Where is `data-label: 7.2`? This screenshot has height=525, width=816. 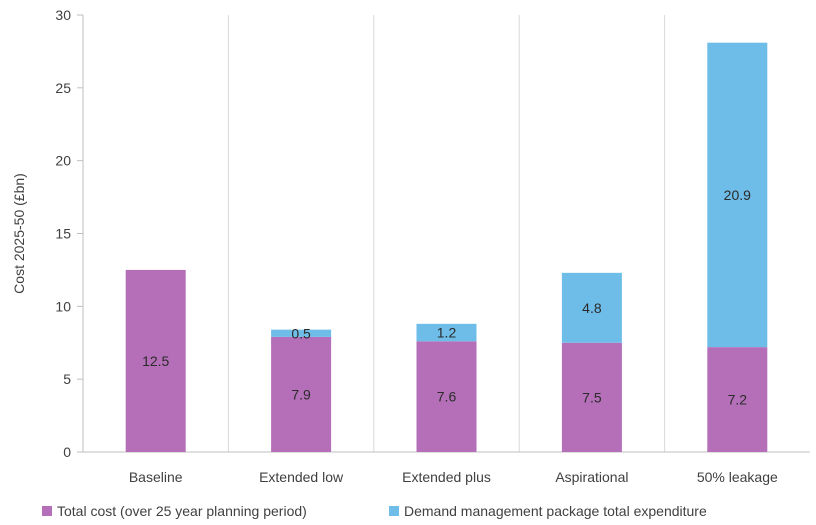 data-label: 7.2 is located at coordinates (738, 400).